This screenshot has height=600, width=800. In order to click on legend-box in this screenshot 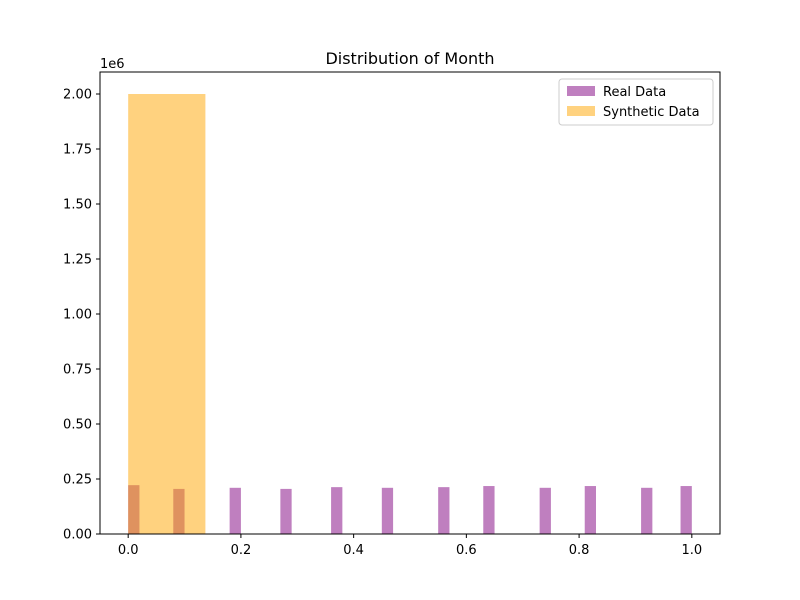, I will do `click(636, 102)`.